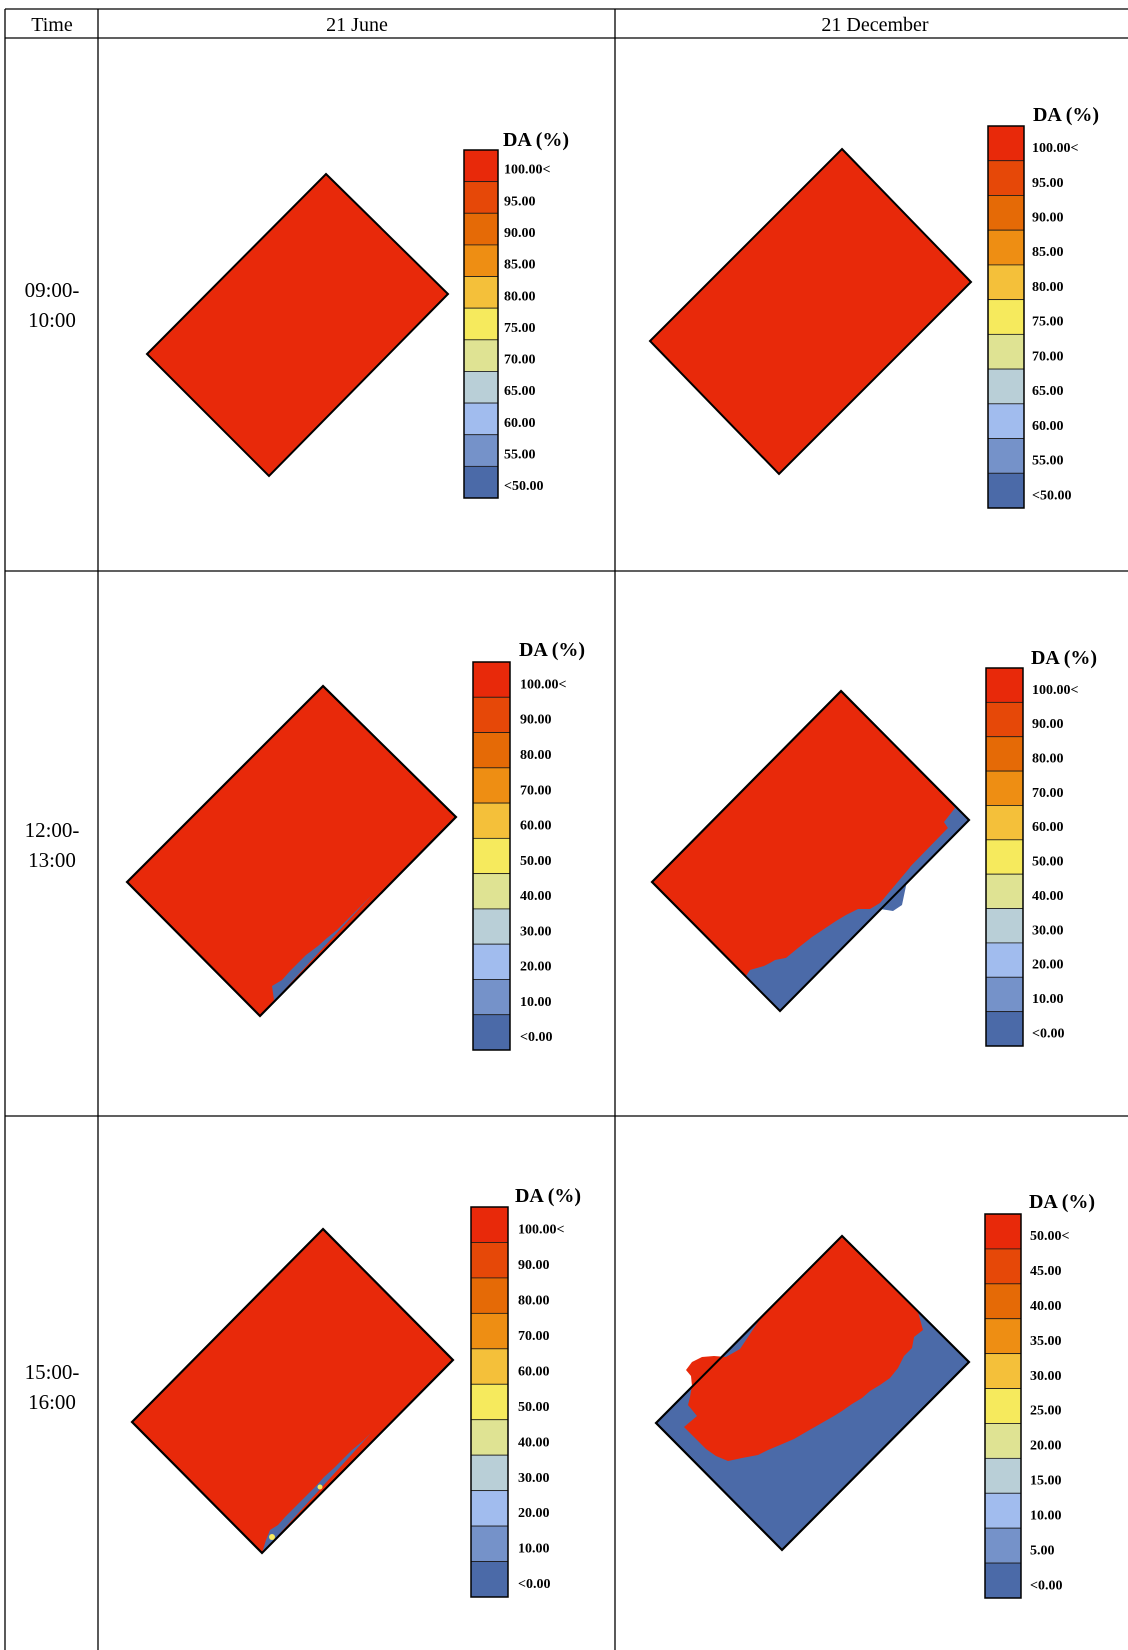  What do you see at coordinates (357, 25) in the screenshot?
I see `header-june: 21 June` at bounding box center [357, 25].